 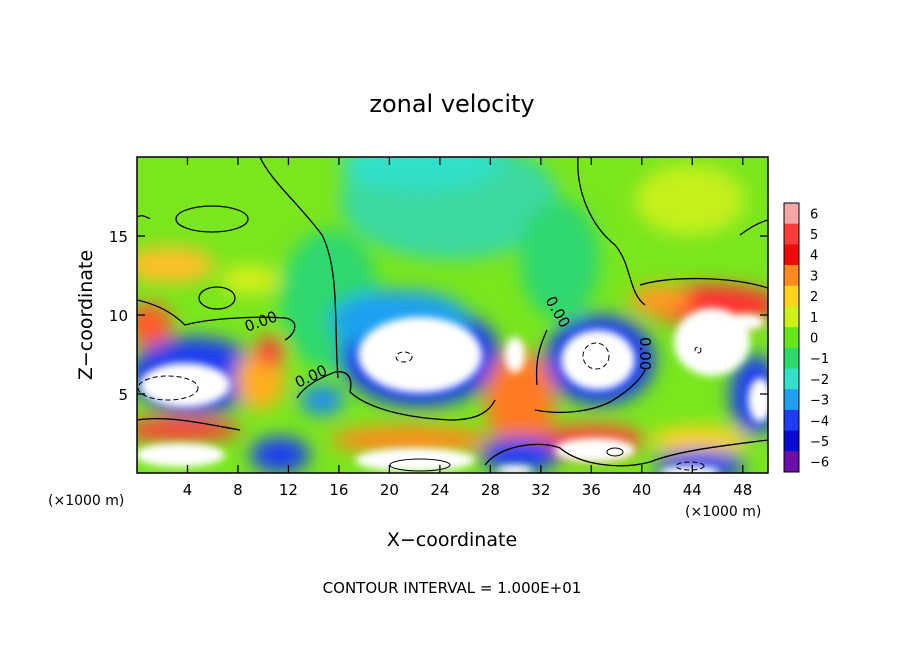 What do you see at coordinates (490, 490) in the screenshot?
I see `x-tick-label: 28` at bounding box center [490, 490].